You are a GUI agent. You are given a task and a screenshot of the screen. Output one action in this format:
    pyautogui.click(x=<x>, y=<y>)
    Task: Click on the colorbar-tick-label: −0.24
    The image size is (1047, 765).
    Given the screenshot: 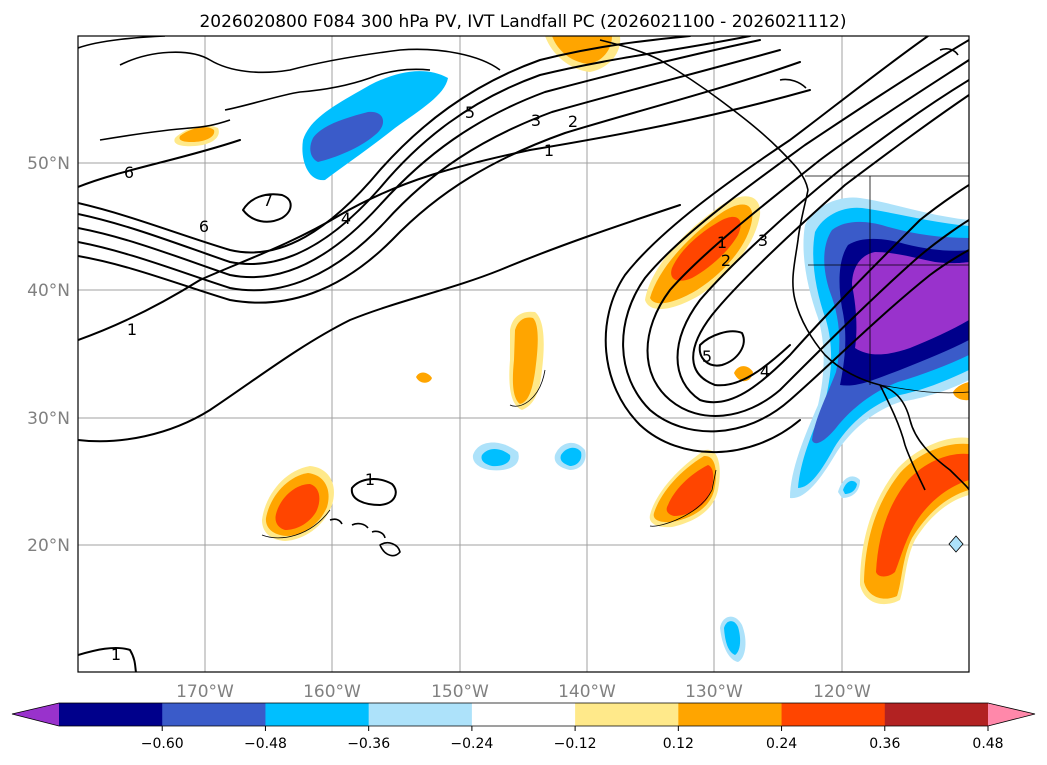 What is the action you would take?
    pyautogui.click(x=471, y=744)
    